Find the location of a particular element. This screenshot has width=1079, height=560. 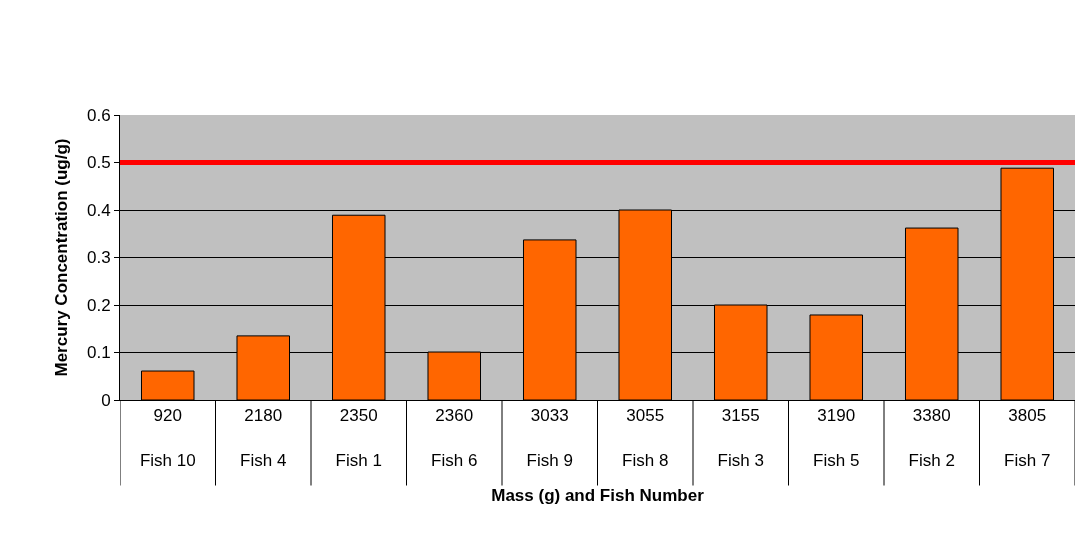

category-label: 3380 Fish 2 is located at coordinates (931, 438).